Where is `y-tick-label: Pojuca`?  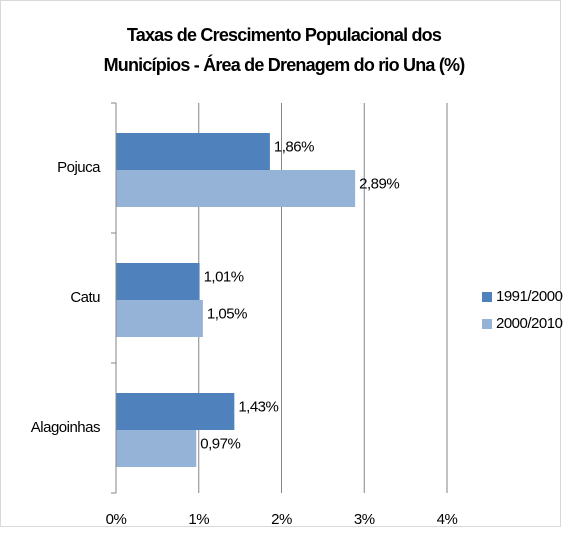 y-tick-label: Pojuca is located at coordinates (79, 167).